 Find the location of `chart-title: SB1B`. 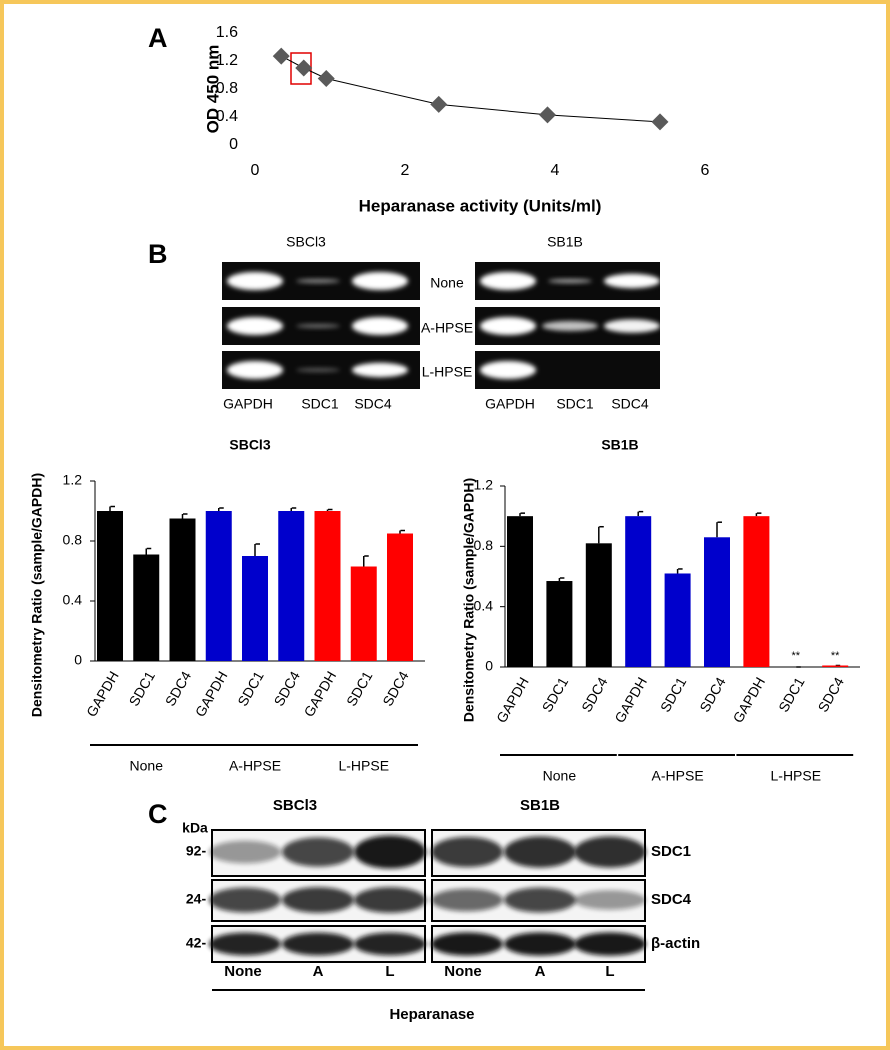

chart-title: SB1B is located at coordinates (619, 445).